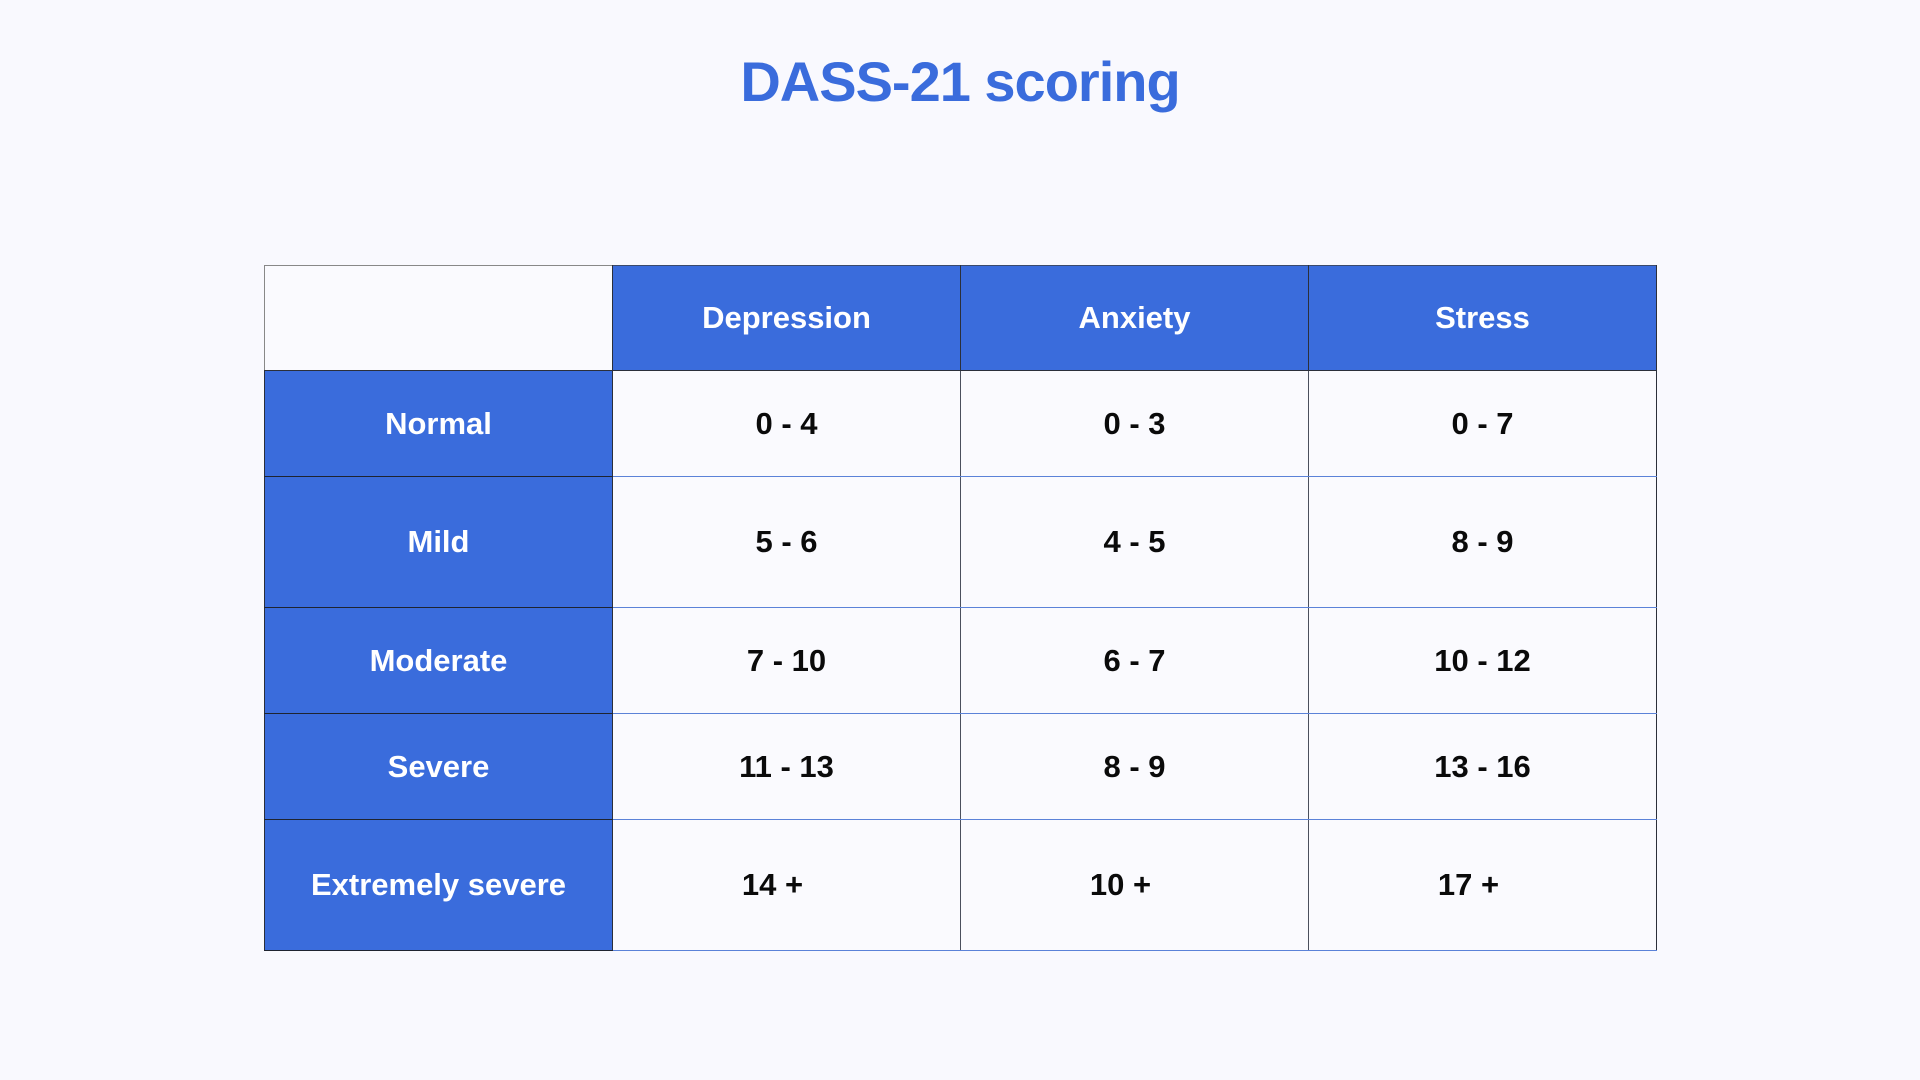 The image size is (1920, 1080). What do you see at coordinates (1482, 423) in the screenshot?
I see `cell-normal-stress: 0 - 7` at bounding box center [1482, 423].